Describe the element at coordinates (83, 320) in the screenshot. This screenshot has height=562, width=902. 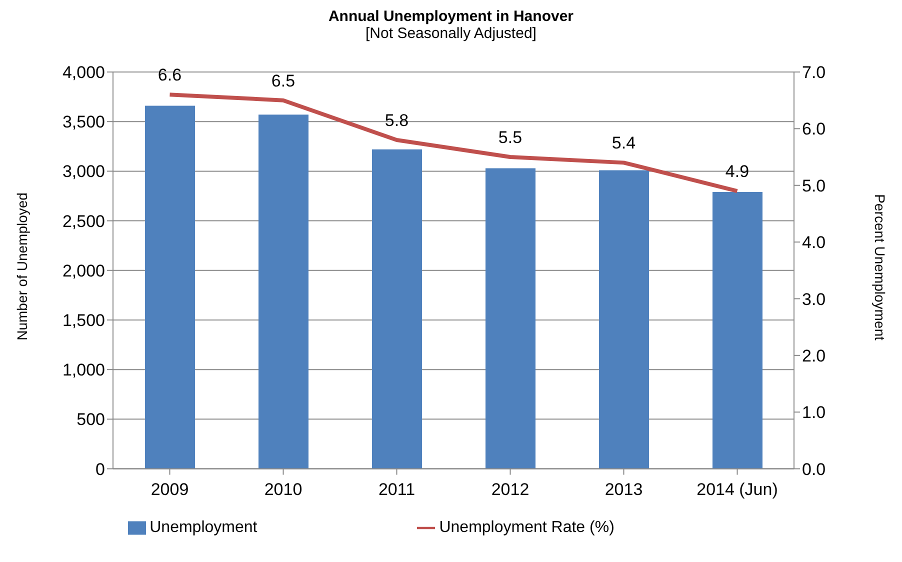
I see `y-tick-label: 1,500` at that location.